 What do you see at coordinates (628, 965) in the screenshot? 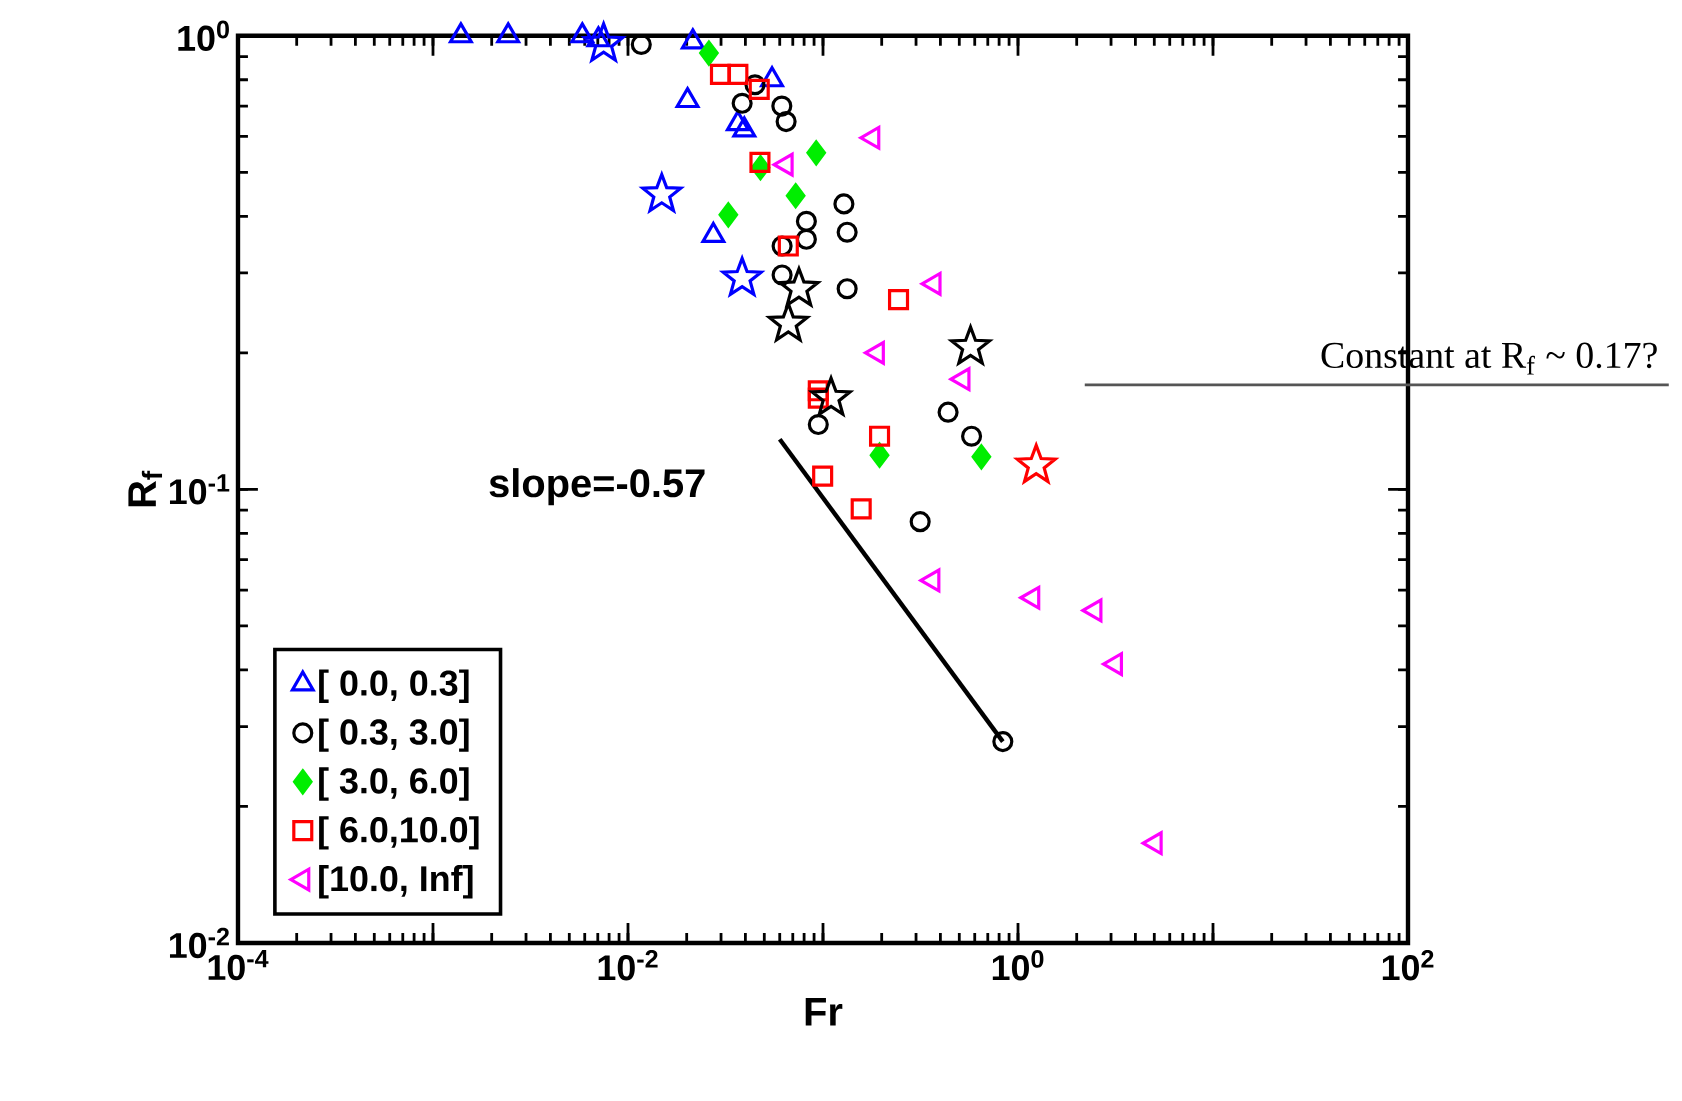
I see `x-tick-label: 10$^{-2}$` at bounding box center [628, 965].